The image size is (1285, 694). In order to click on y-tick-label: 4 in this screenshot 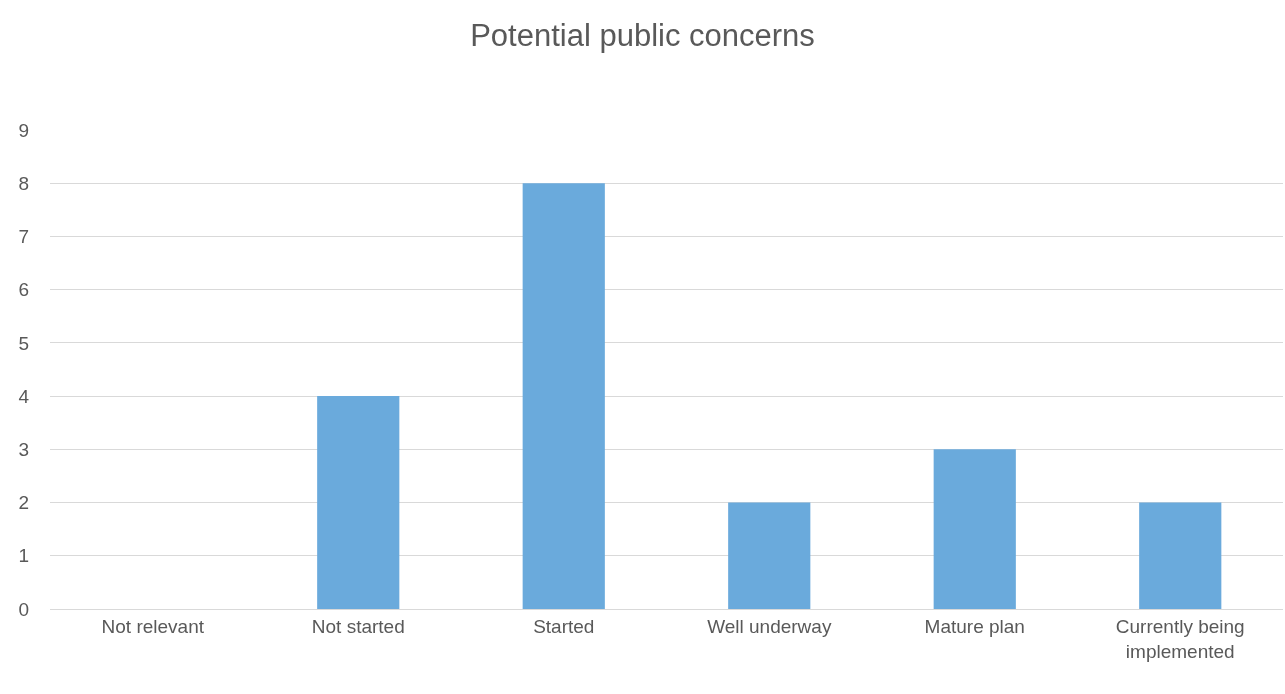, I will do `click(24, 396)`.